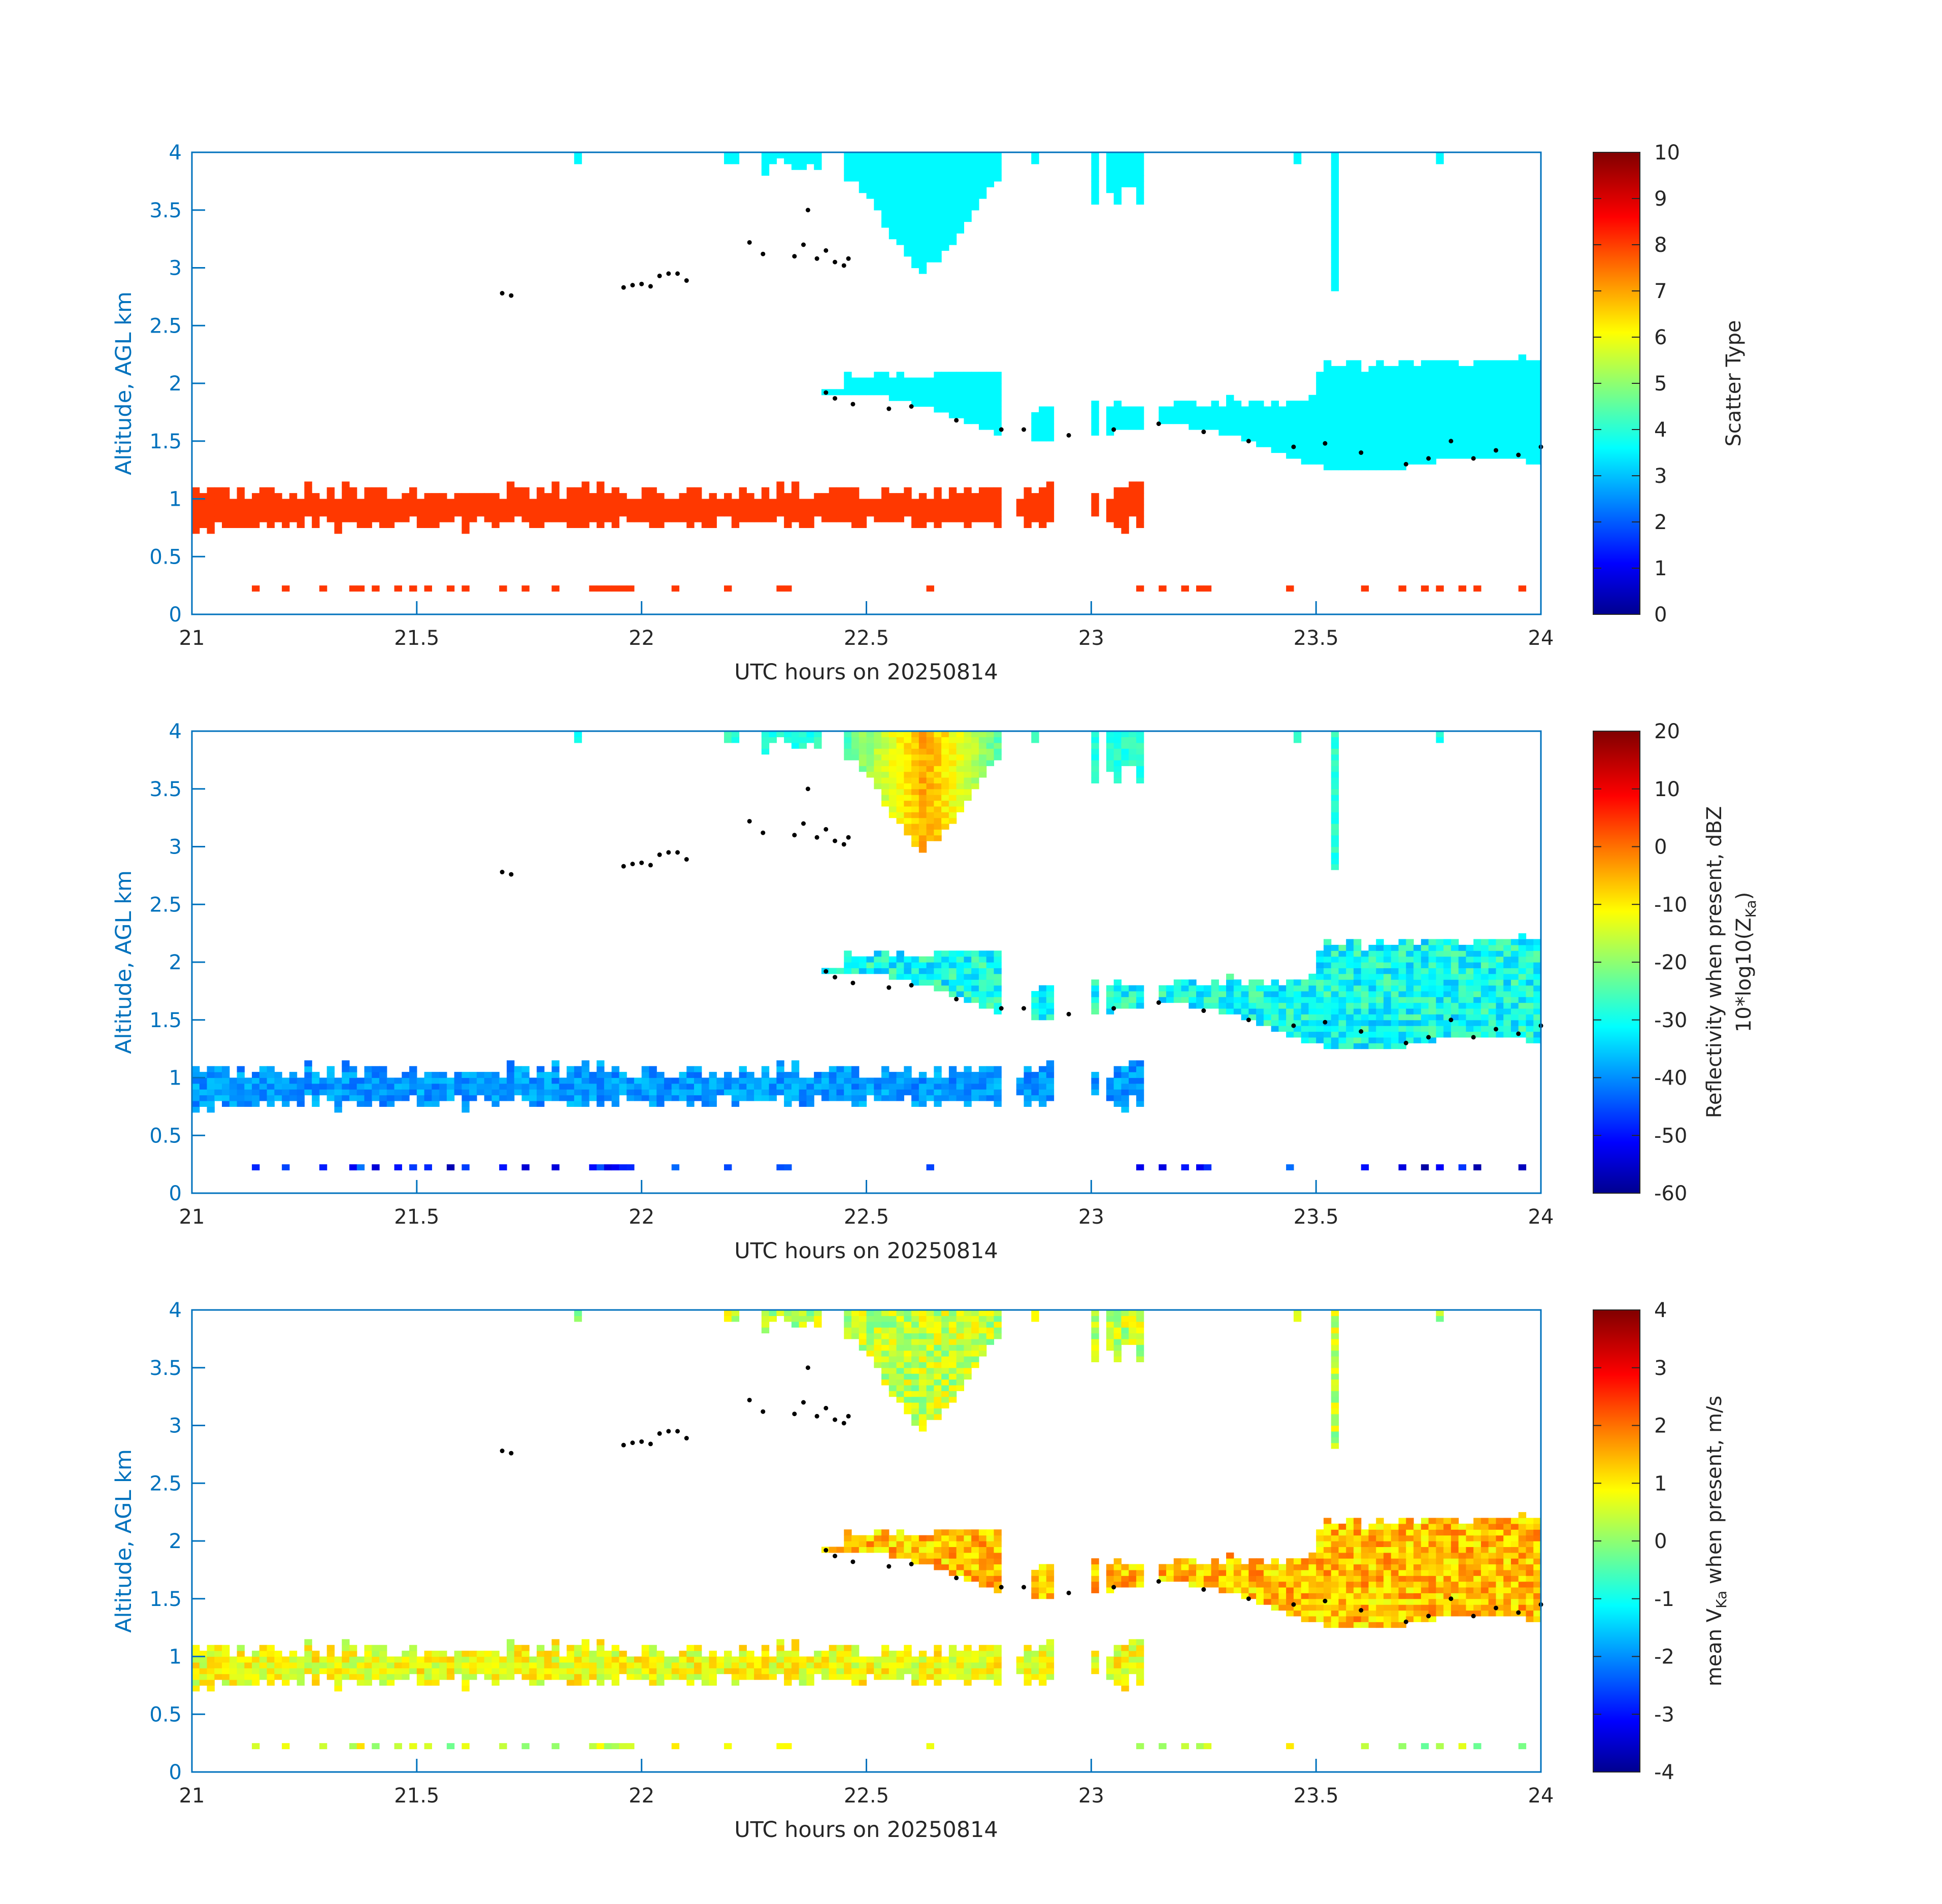 This screenshot has width=1942, height=1904. I want to click on cloud-base-dot, so click(1293, 447).